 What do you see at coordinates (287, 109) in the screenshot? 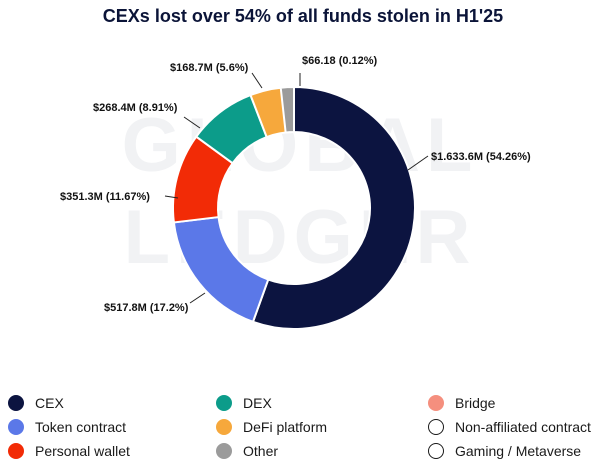
I see `slice-other` at bounding box center [287, 109].